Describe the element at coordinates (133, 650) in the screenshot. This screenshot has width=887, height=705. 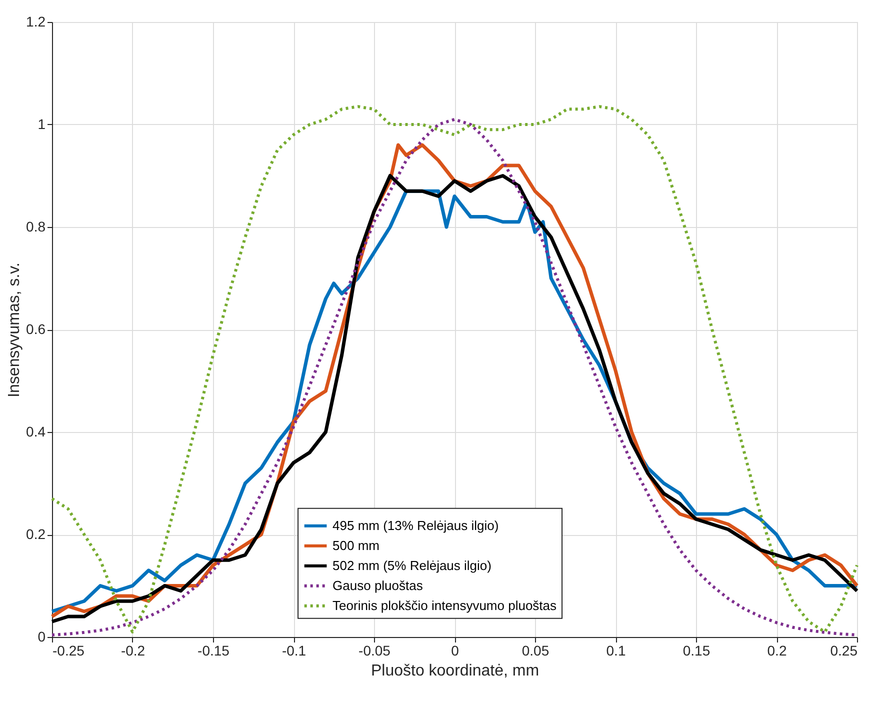
I see `x-tick-label: -0.2` at that location.